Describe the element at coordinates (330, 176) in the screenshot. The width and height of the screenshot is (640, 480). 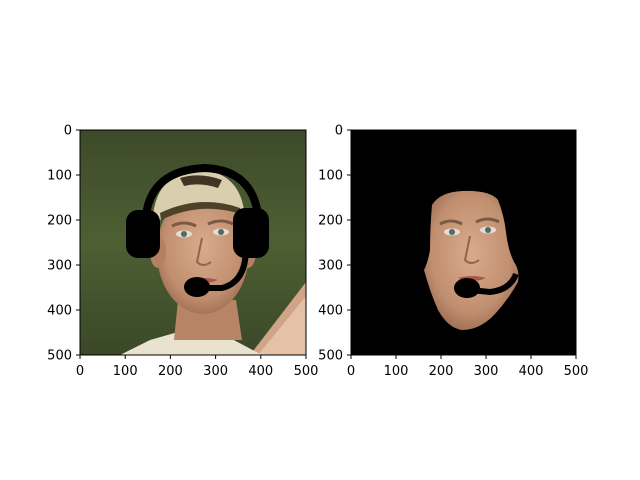
I see `right-y-tick-1: 100` at that location.